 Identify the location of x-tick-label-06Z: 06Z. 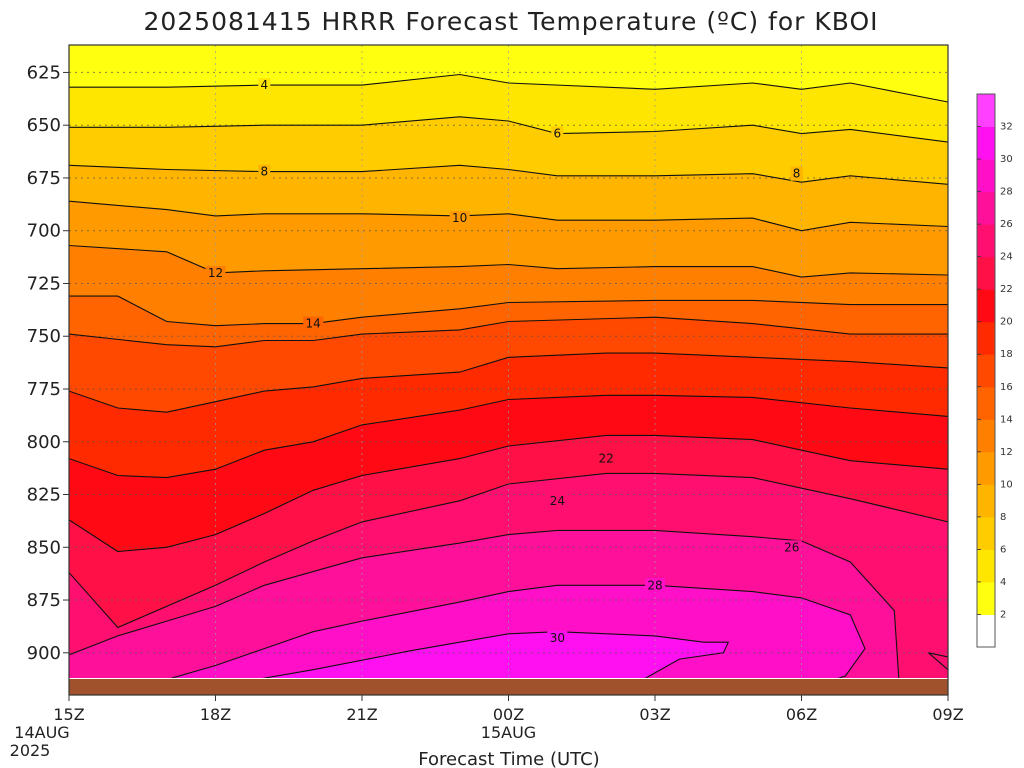
(801, 714).